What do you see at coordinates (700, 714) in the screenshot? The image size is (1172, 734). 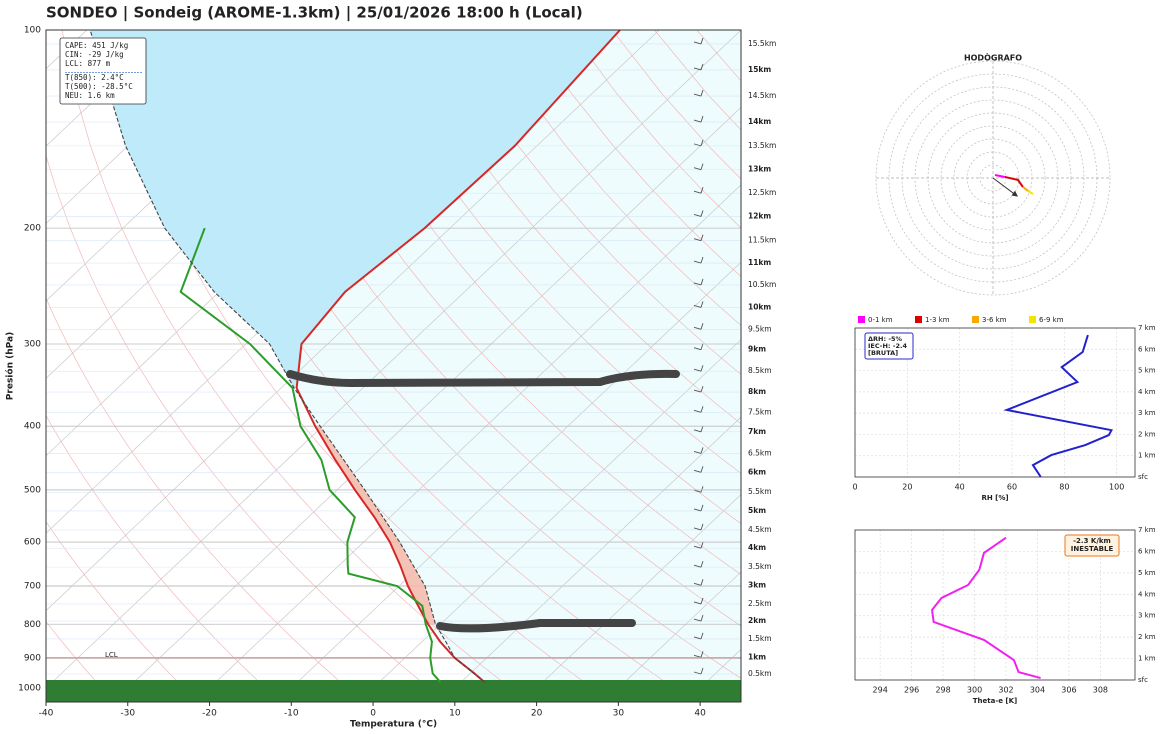 I see `x-tick-label: 40` at bounding box center [700, 714].